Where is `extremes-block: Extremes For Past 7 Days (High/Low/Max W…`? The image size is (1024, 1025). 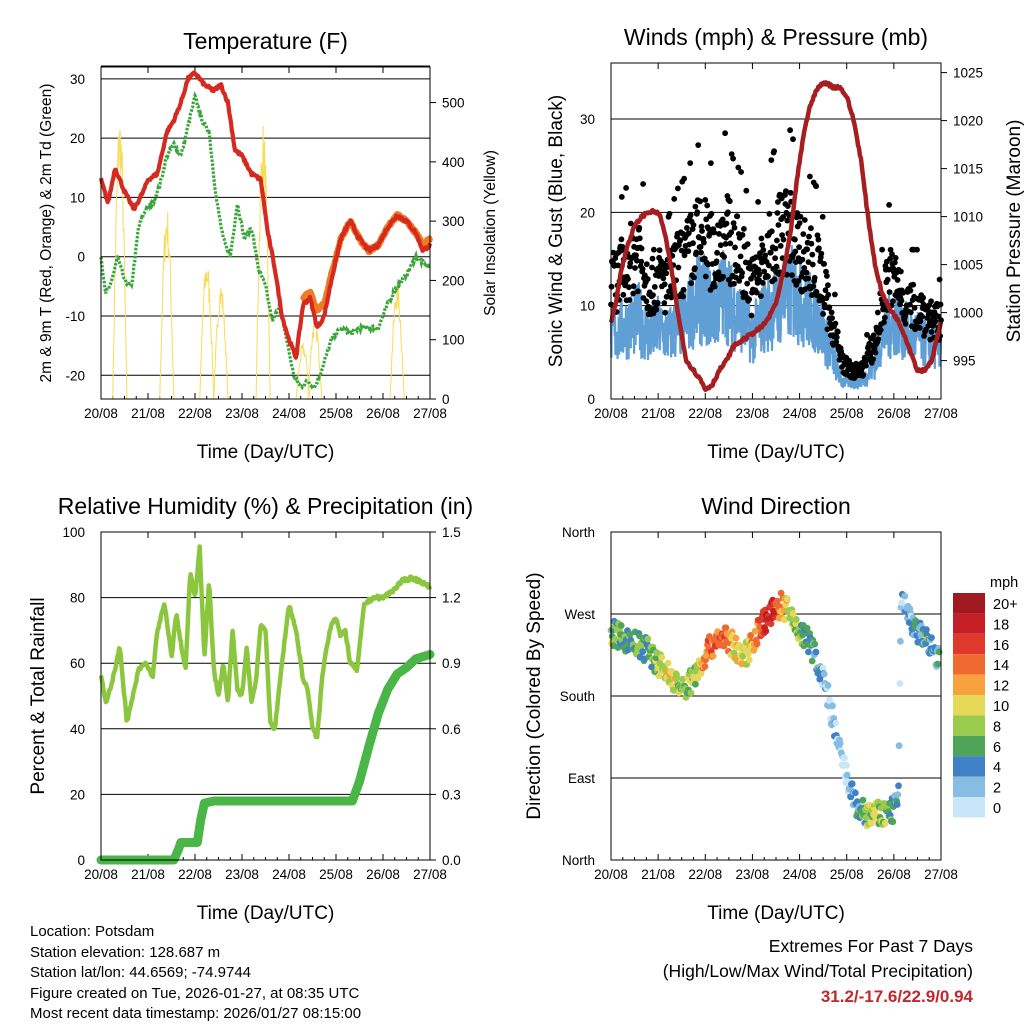 extremes-block: Extremes For Past 7 Days (High/Low/Max W… is located at coordinates (818, 971).